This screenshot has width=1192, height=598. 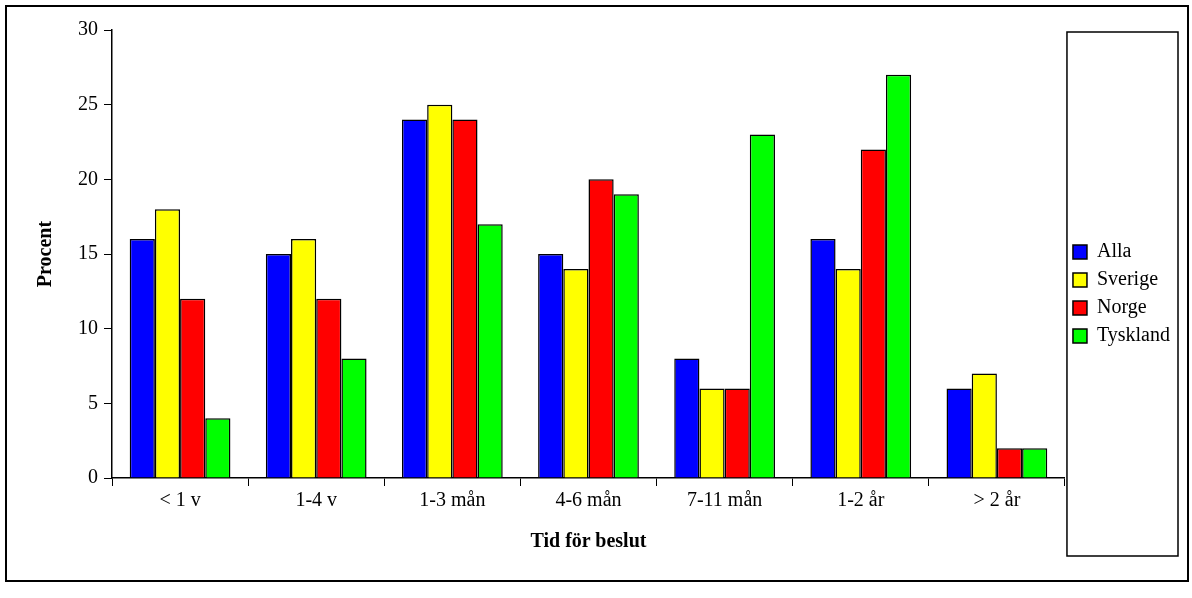 I want to click on x-axis-title: Tid för beslut, so click(x=588, y=540).